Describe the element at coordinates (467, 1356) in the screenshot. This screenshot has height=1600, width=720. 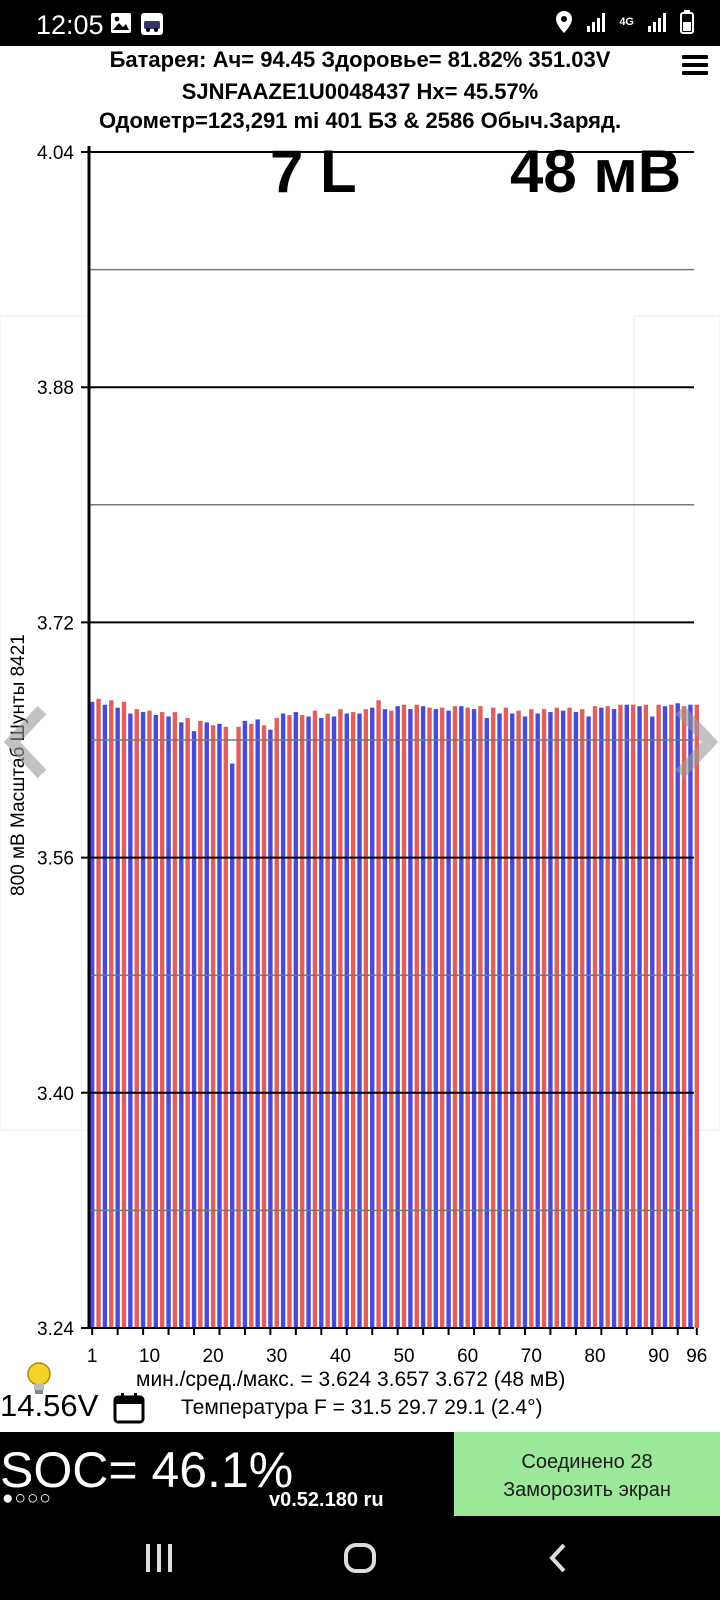
I see `x-tick-label: 60` at that location.